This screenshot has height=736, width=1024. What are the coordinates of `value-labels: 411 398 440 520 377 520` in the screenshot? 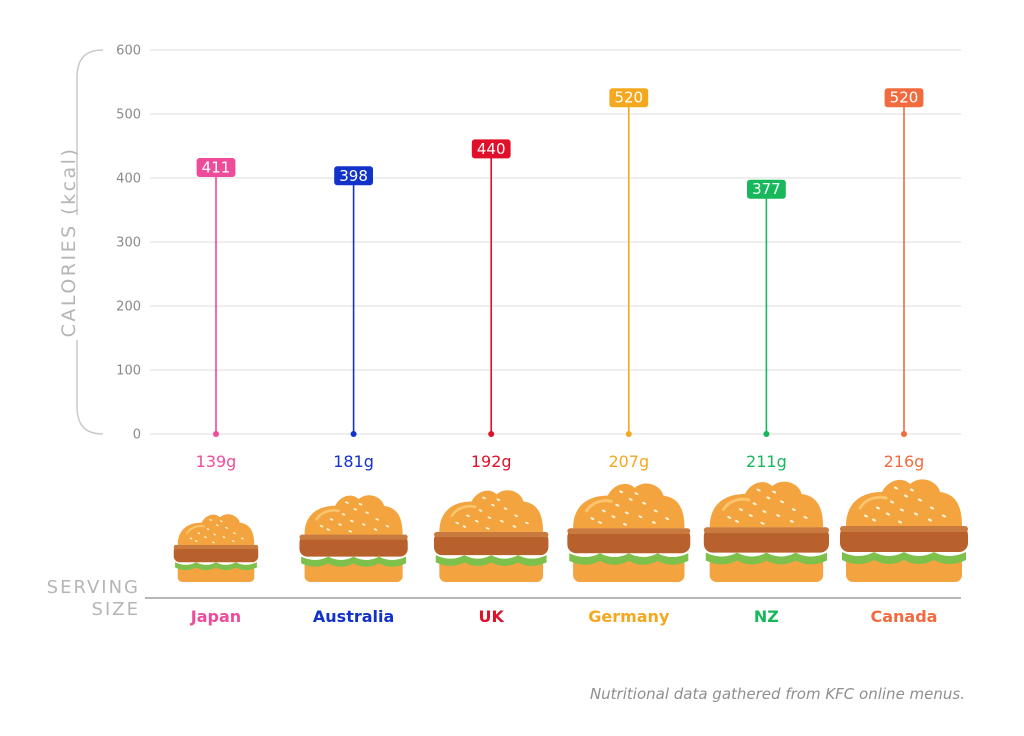 It's located at (560, 143).